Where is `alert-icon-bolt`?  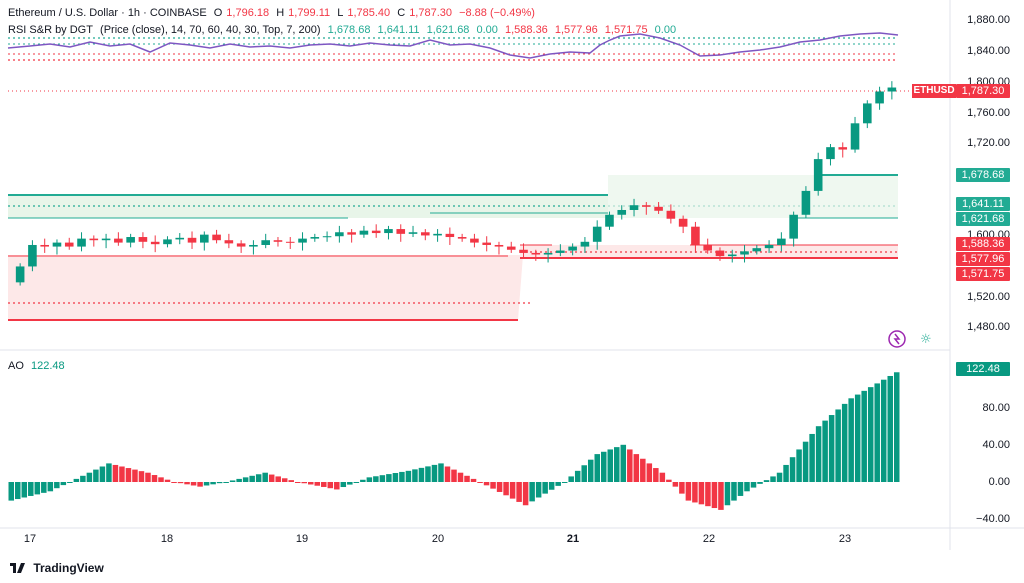
alert-icon-bolt is located at coordinates (897, 339).